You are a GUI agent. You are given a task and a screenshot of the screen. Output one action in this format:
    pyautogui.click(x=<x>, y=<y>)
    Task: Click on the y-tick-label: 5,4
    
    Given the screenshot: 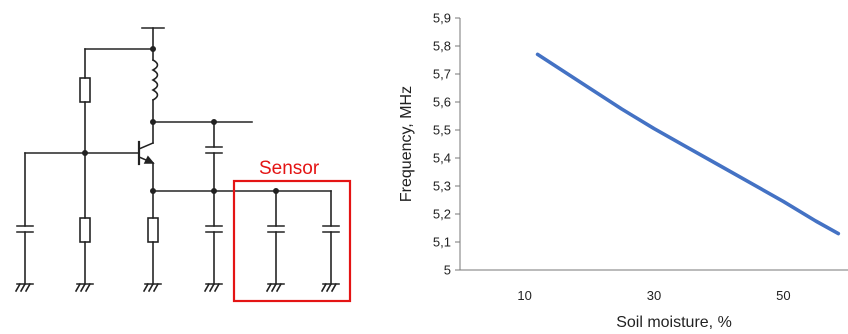 What is the action you would take?
    pyautogui.click(x=442, y=158)
    